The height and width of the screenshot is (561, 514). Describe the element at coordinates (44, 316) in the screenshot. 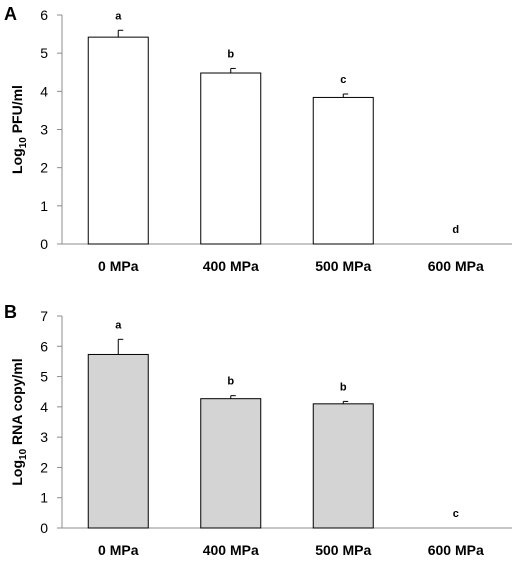

I see `y-tick-label: 7` at that location.